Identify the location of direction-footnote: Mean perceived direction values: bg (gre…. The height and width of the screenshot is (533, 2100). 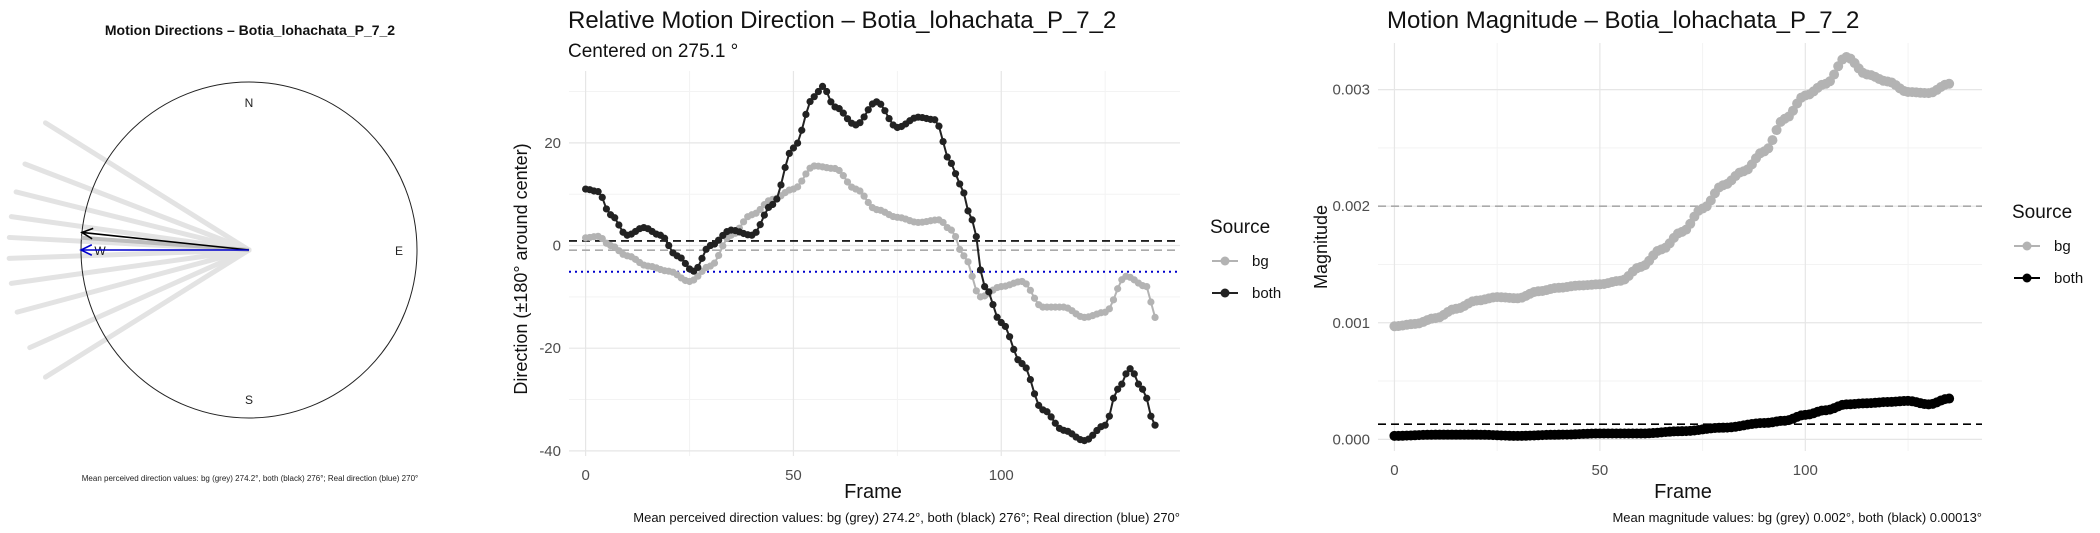
(906, 517).